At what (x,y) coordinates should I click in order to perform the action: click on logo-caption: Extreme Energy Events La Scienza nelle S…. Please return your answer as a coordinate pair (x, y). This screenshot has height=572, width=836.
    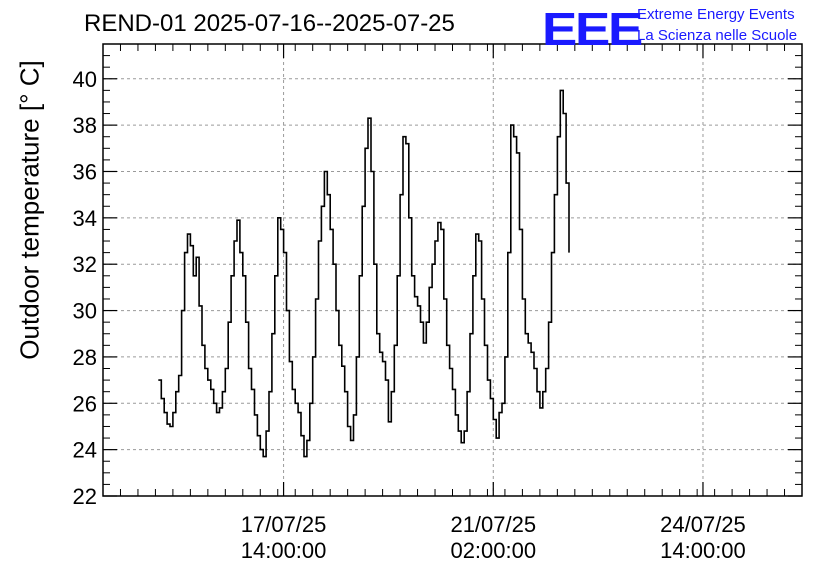
    Looking at the image, I should click on (717, 25).